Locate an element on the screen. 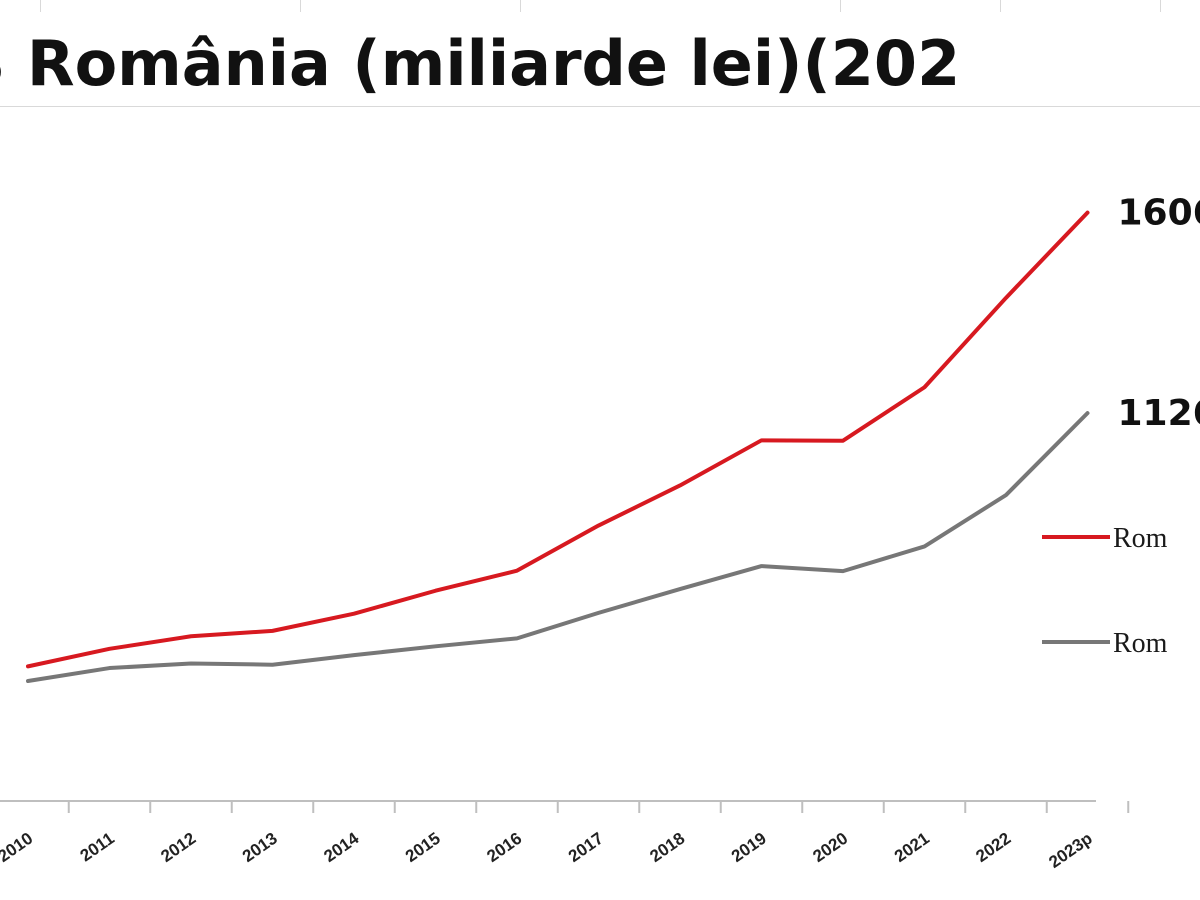 The height and width of the screenshot is (900, 1200). x-tick-label: 2021 is located at coordinates (912, 847).